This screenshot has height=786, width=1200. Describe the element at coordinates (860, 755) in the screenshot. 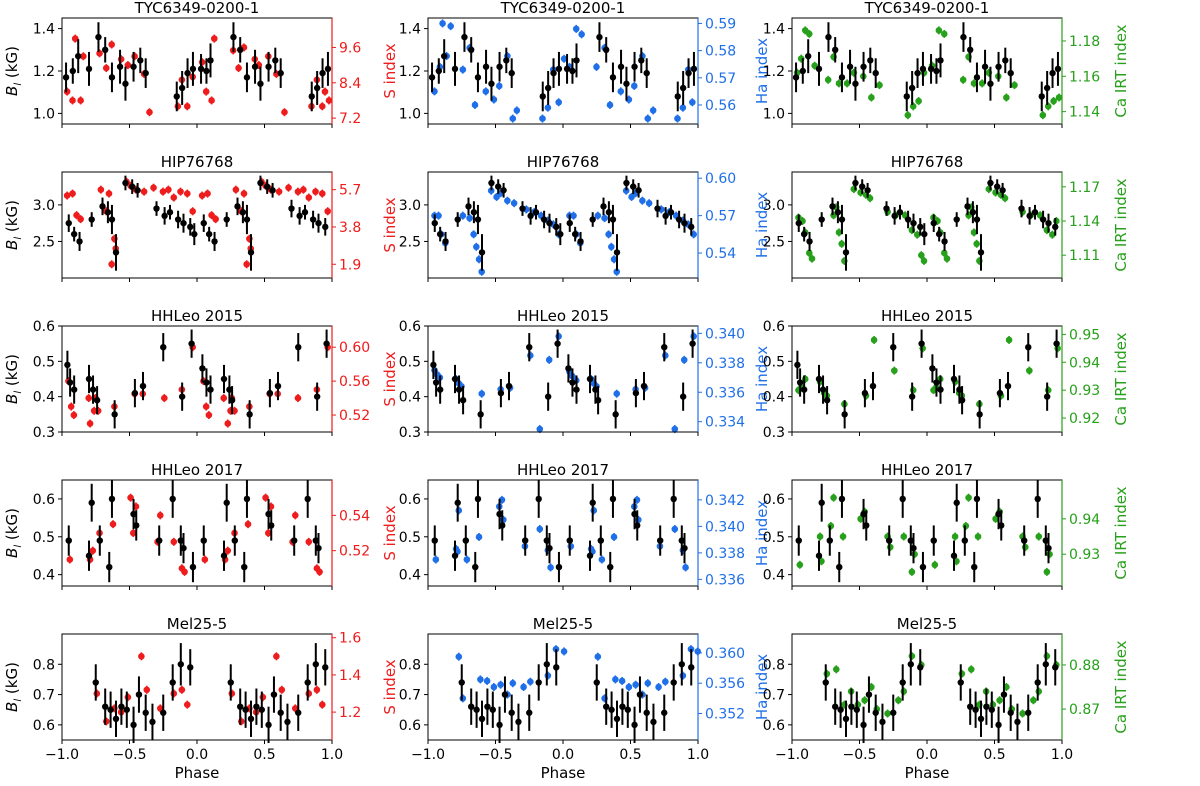

I see `x-tick-label: −0.5` at that location.